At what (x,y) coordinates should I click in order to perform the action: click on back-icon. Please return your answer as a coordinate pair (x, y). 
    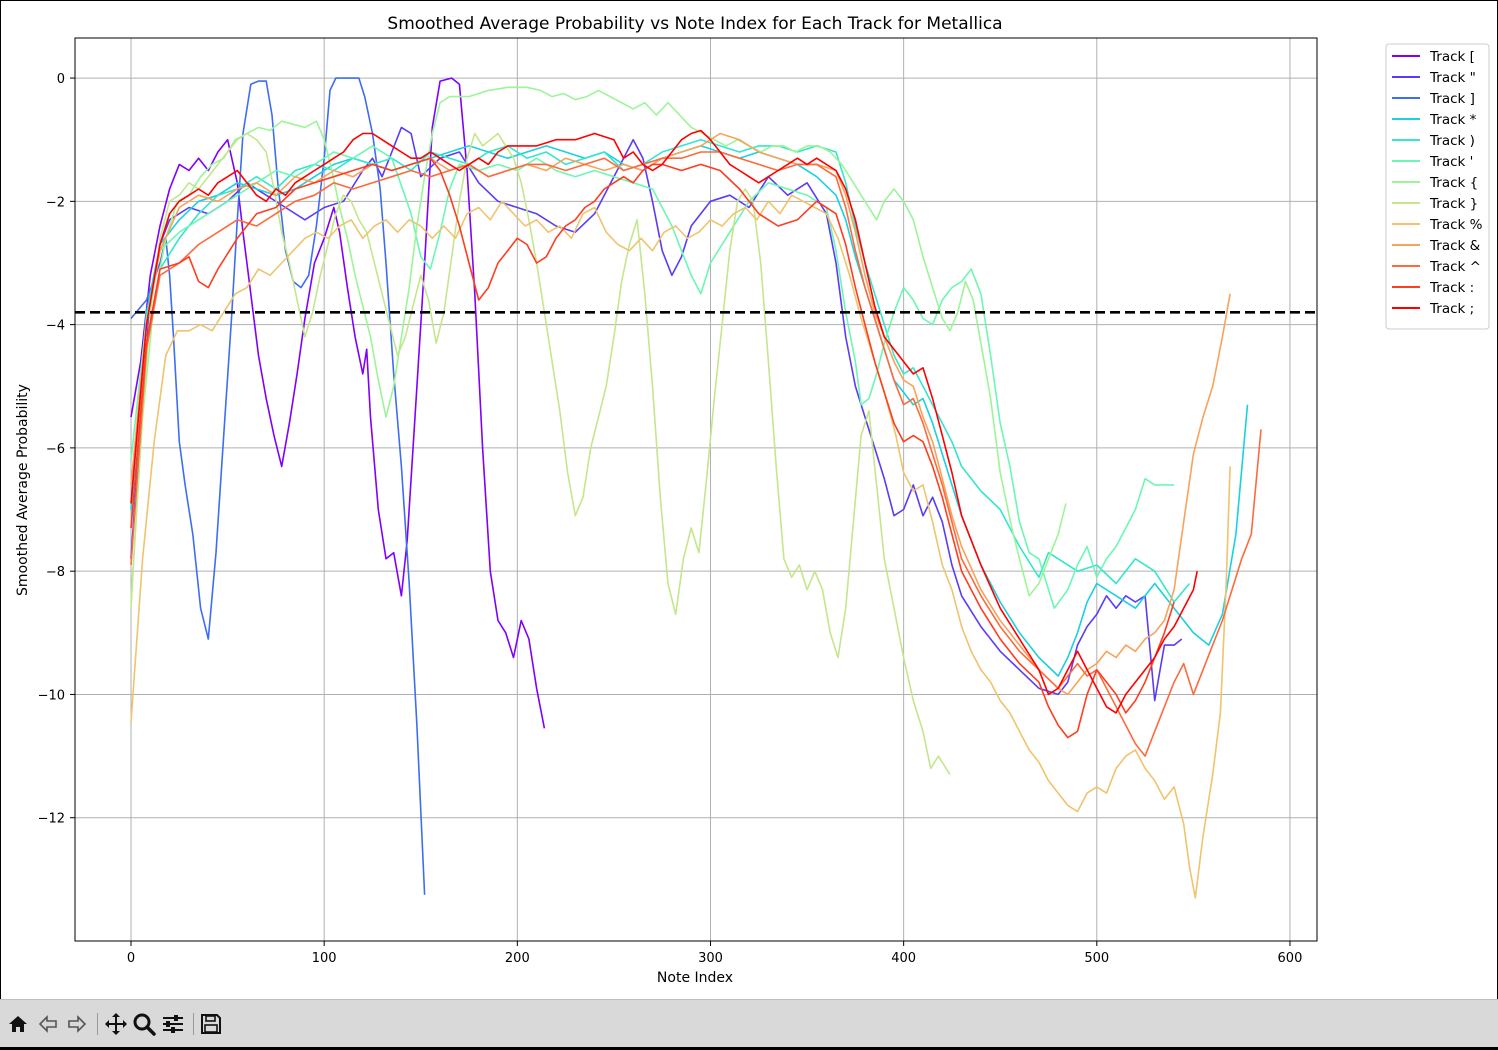
    Looking at the image, I should click on (47, 1024).